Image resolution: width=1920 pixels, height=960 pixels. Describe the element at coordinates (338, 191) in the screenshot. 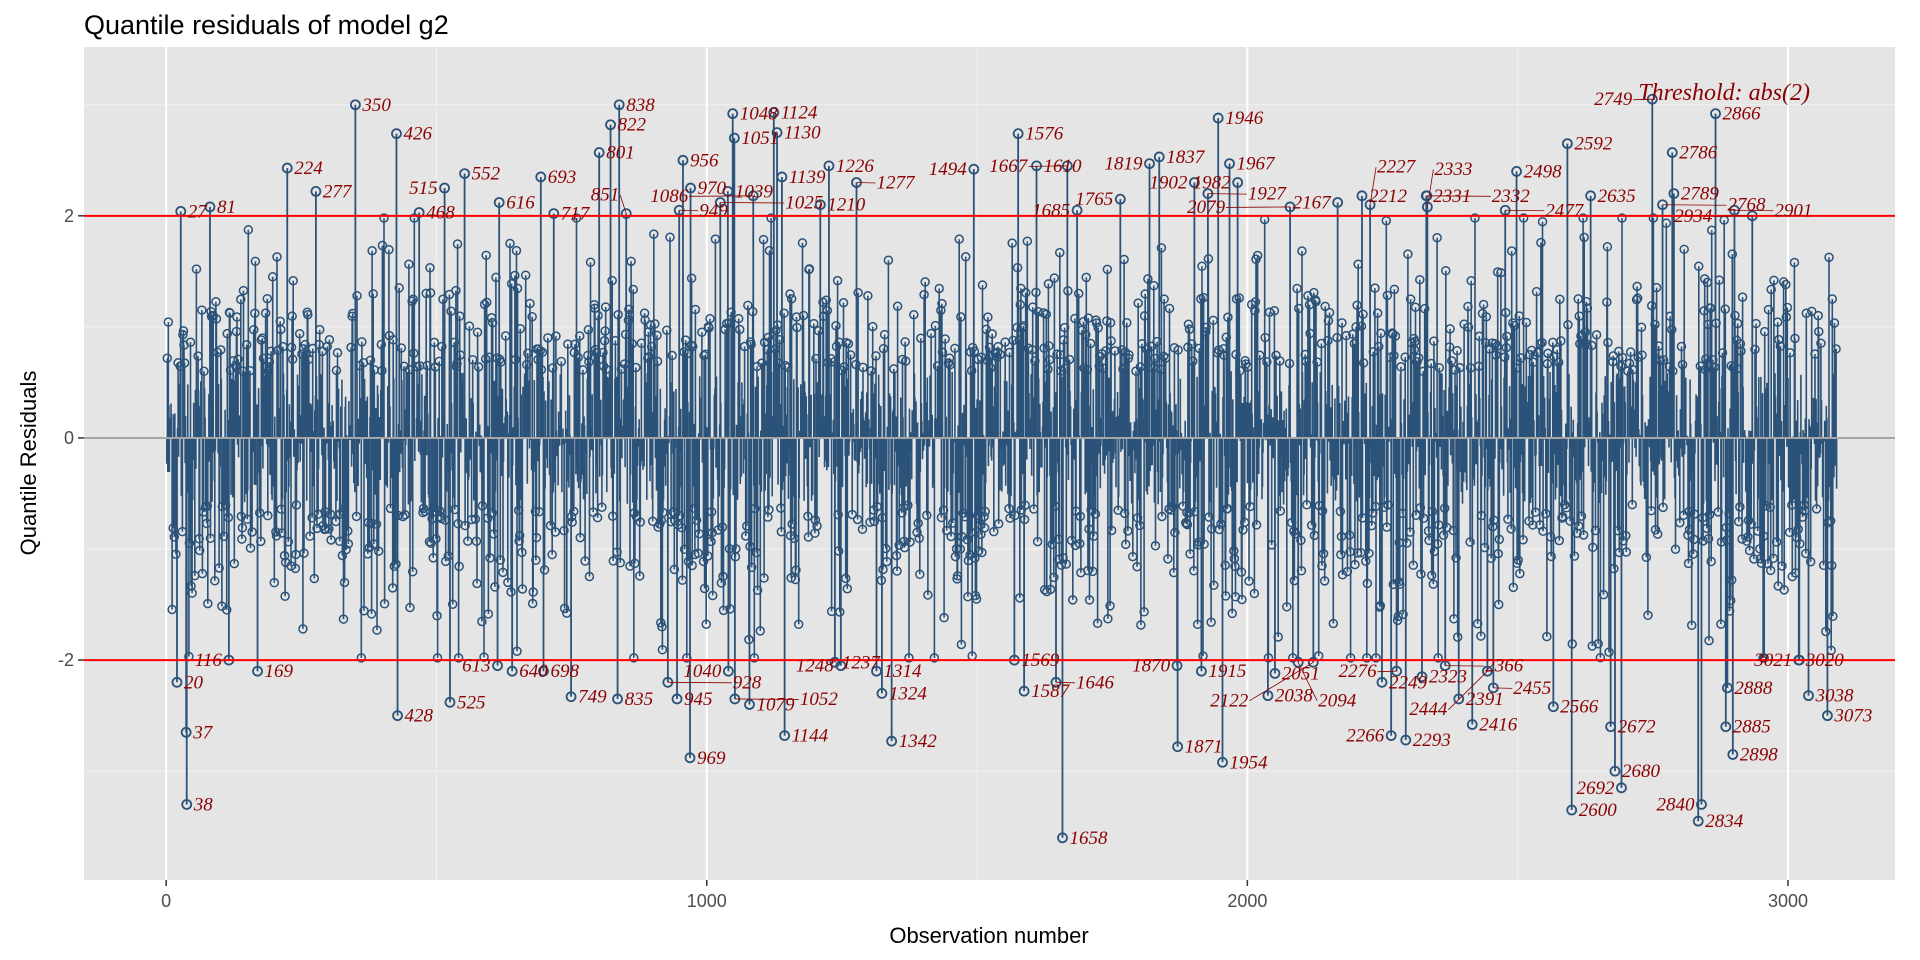

I see `outlier-label: 277` at that location.